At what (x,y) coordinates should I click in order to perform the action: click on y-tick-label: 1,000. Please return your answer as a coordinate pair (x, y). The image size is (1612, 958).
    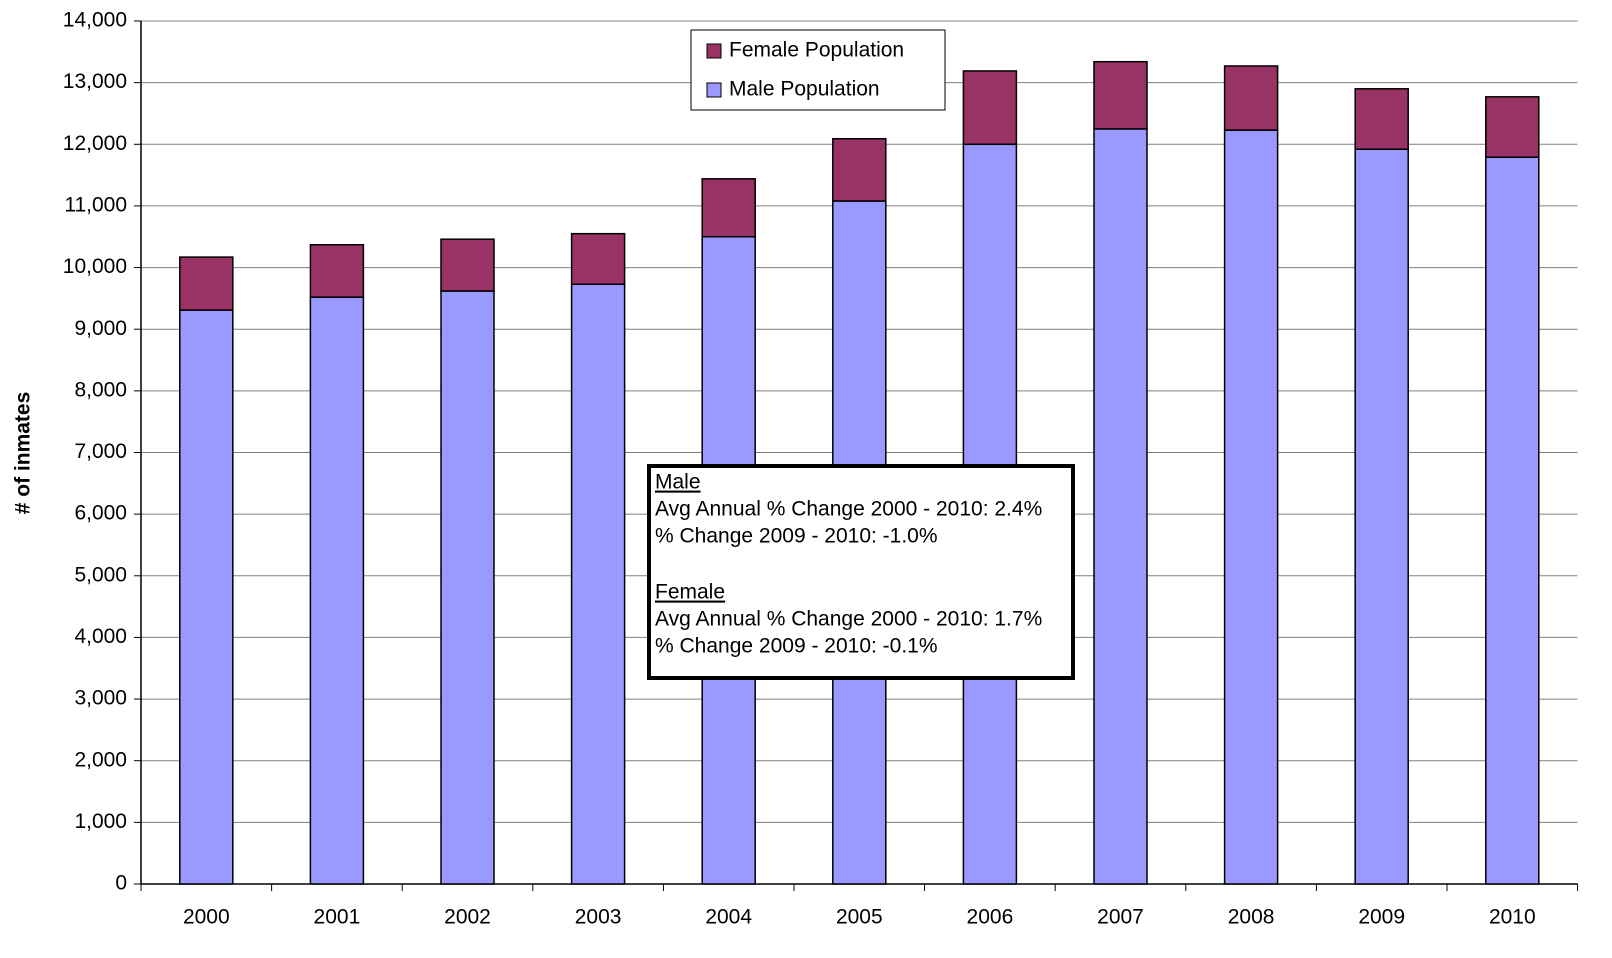
    Looking at the image, I should click on (100, 821).